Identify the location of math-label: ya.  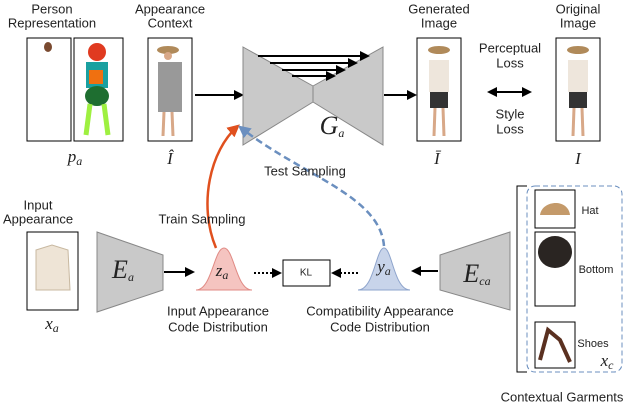
(383, 267).